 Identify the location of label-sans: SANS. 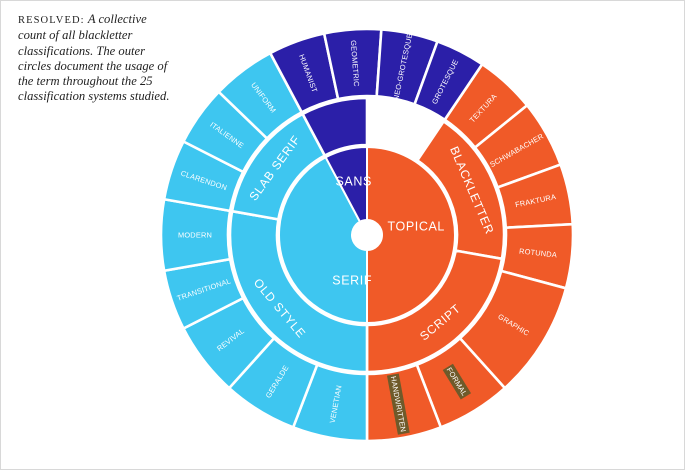
(353, 182).